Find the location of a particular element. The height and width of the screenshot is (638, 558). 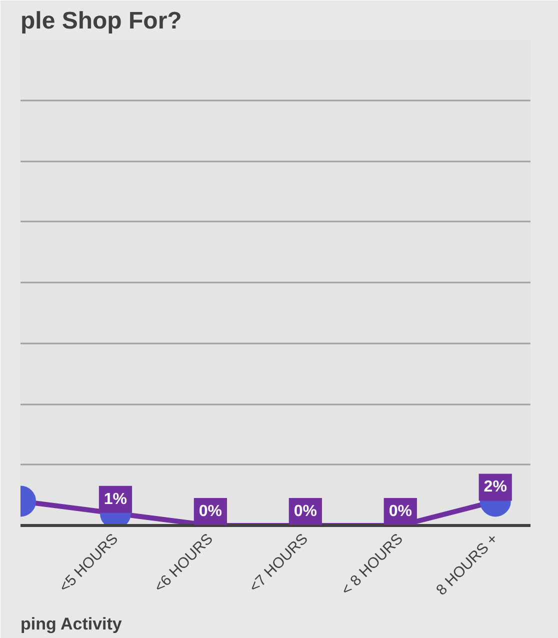

chart-title: ple Shop For? is located at coordinates (101, 21).